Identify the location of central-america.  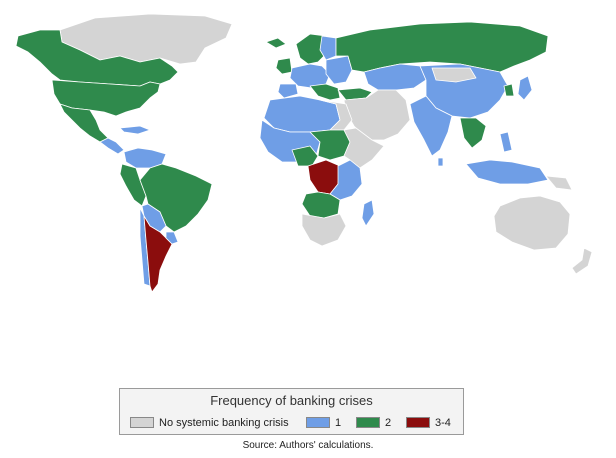
(112, 146).